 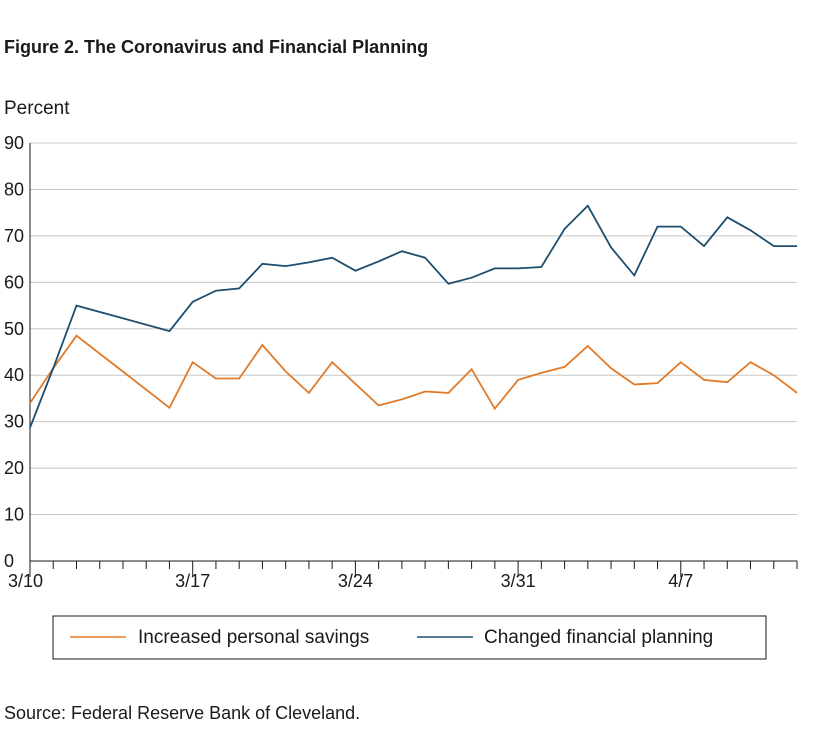 What do you see at coordinates (14, 468) in the screenshot?
I see `y-tick-label-20: 20` at bounding box center [14, 468].